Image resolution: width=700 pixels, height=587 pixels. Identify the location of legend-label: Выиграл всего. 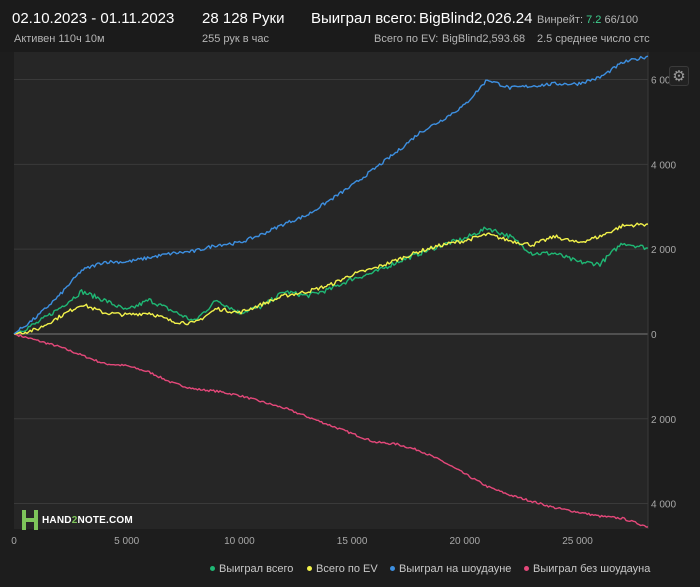
(256, 569).